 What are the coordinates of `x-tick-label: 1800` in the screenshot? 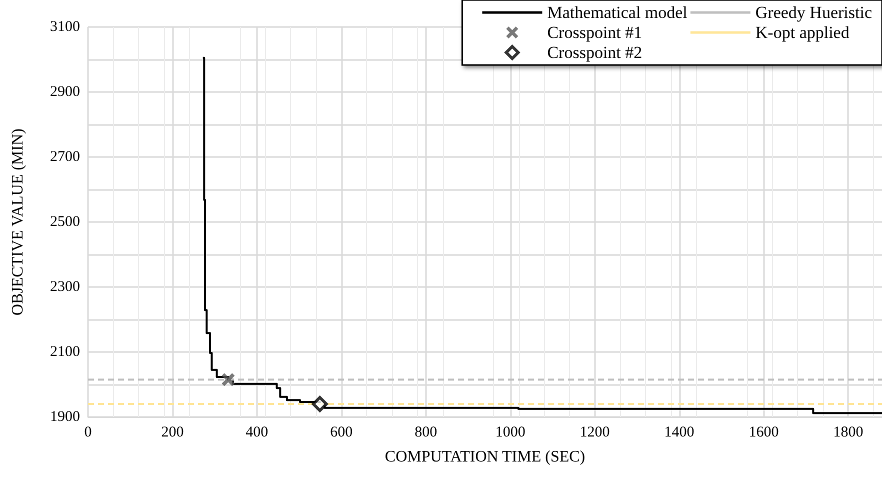 It's located at (848, 432).